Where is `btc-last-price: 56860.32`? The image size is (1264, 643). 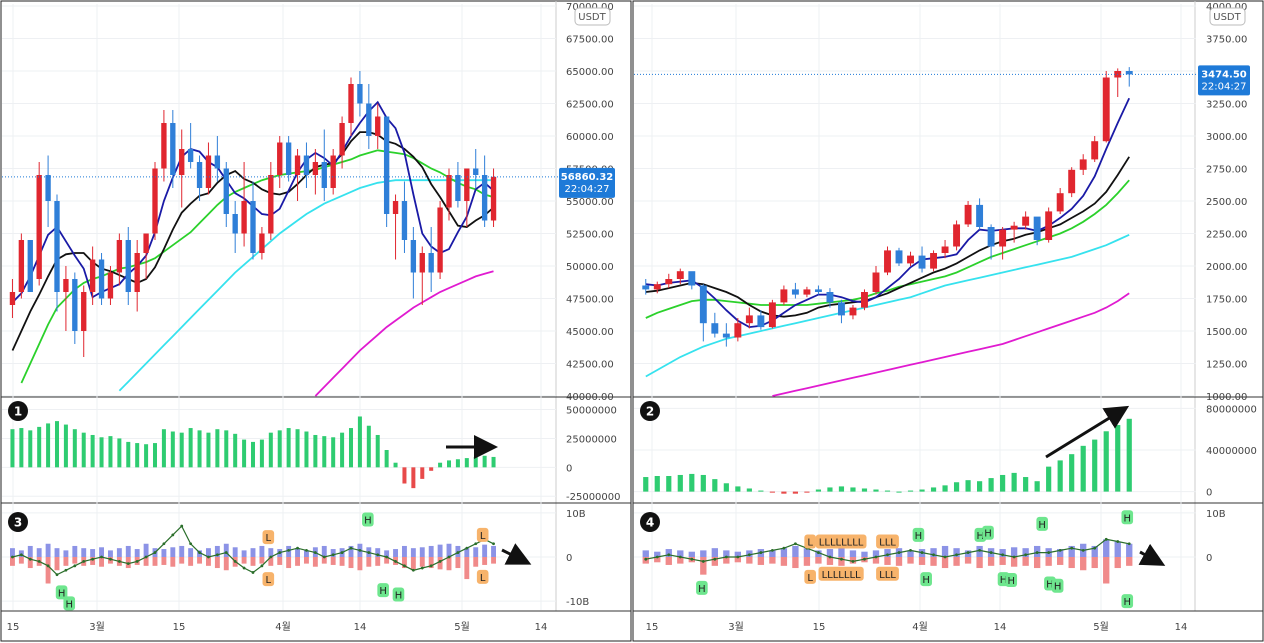
btc-last-price: 56860.32 is located at coordinates (587, 177).